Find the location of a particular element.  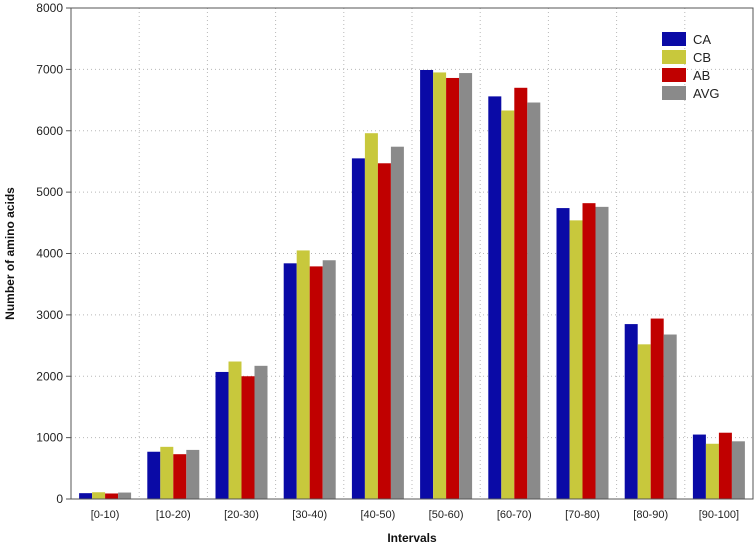

y-tick-label: 7000 is located at coordinates (49, 69).